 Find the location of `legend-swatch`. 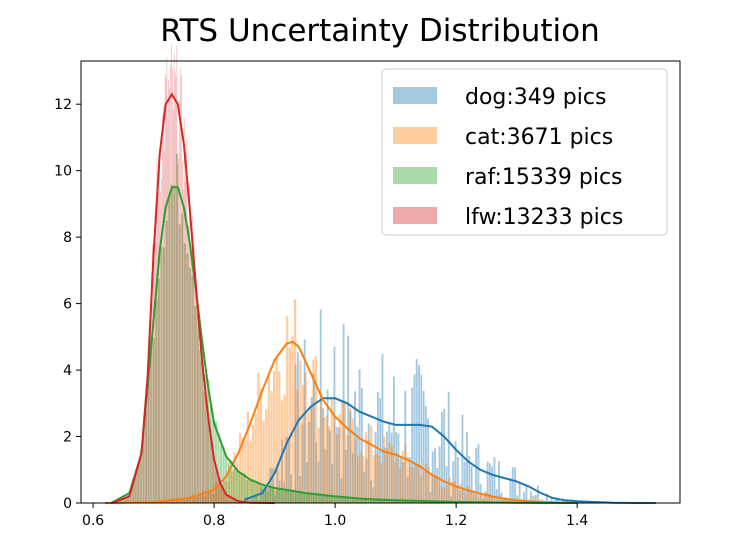

legend-swatch is located at coordinates (415, 175).